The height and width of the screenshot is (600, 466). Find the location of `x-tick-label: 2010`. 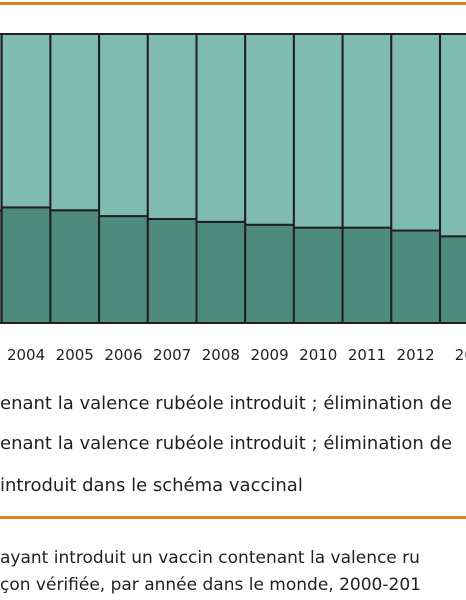

x-tick-label: 2010 is located at coordinates (318, 355).